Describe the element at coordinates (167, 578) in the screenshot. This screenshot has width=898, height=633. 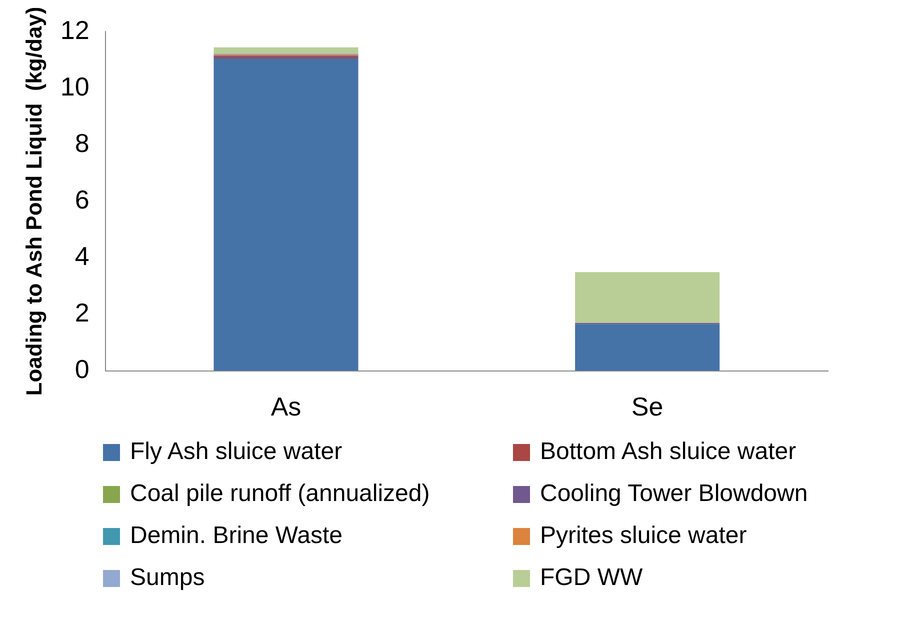
I see `legend-label: Sumps` at that location.